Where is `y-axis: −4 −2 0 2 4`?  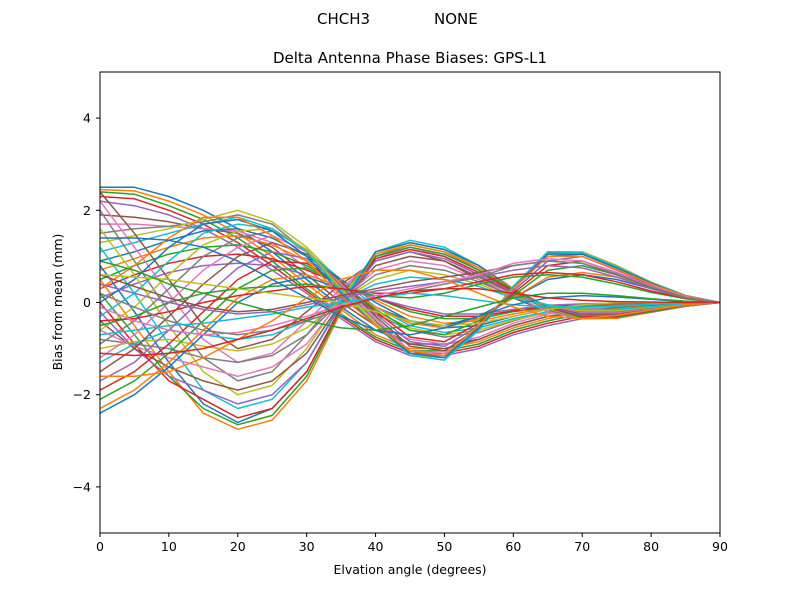 y-axis: −4 −2 0 2 4 is located at coordinates (86, 302).